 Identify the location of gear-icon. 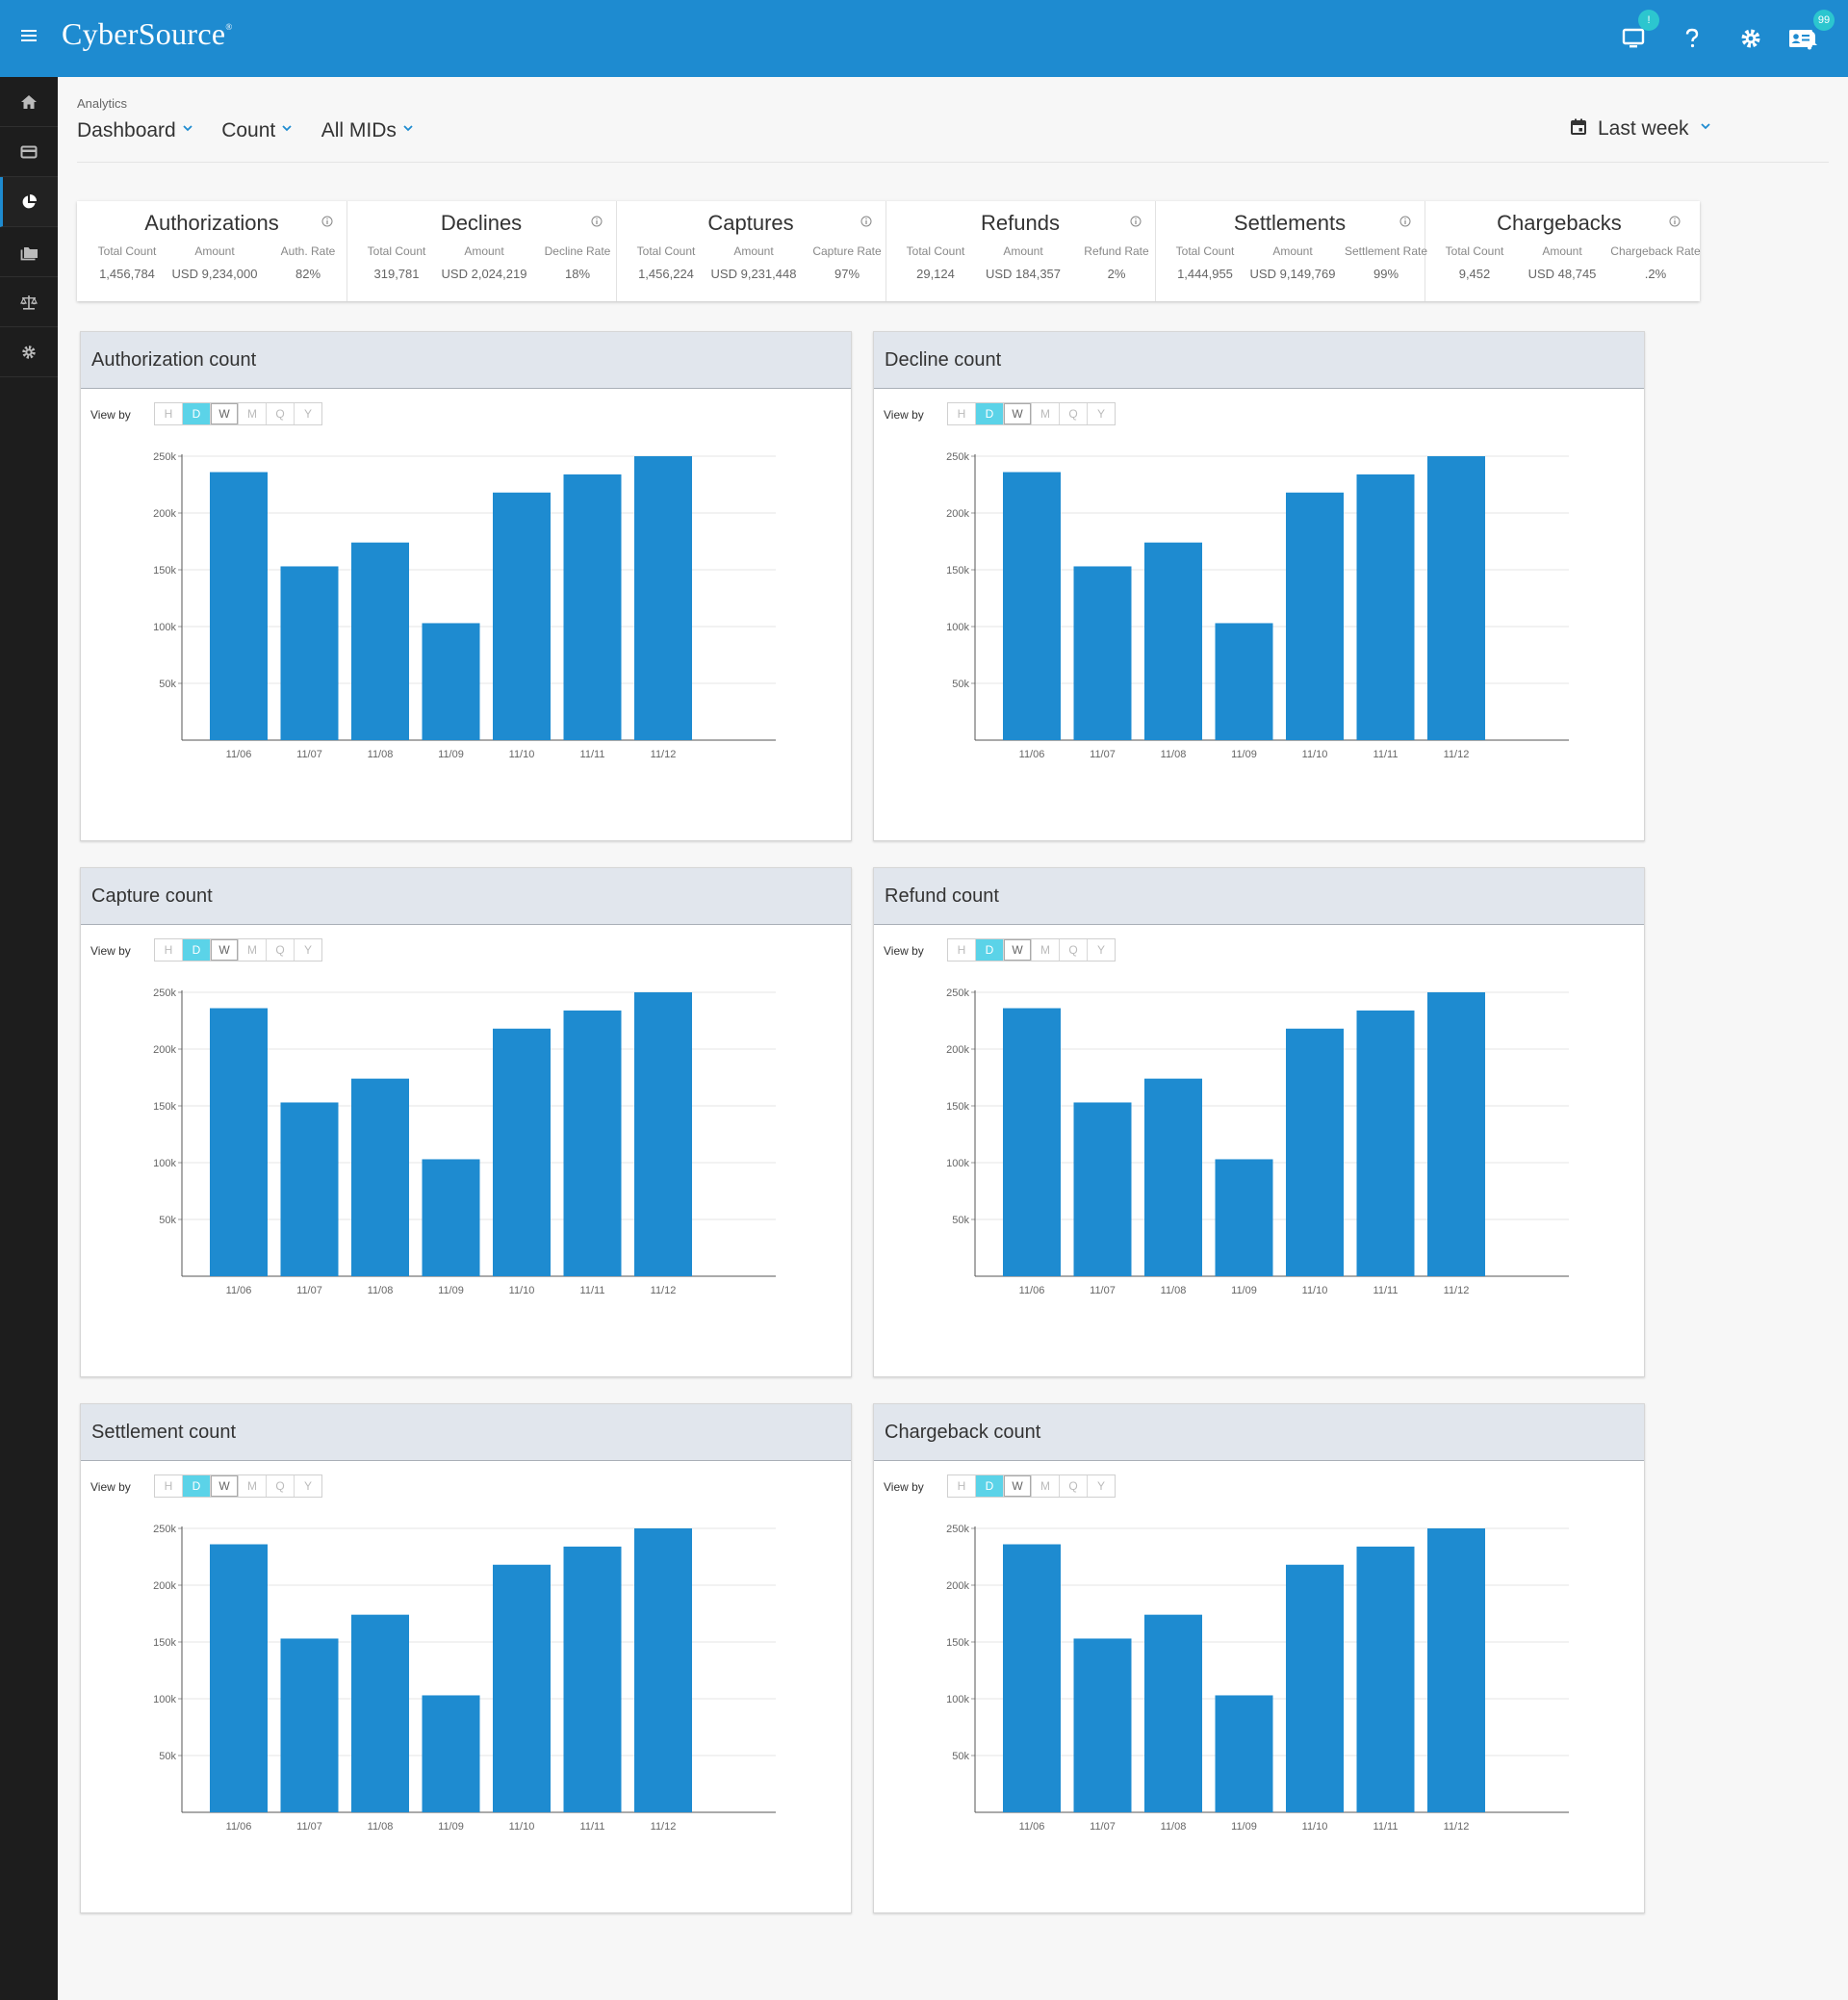
(1750, 38).